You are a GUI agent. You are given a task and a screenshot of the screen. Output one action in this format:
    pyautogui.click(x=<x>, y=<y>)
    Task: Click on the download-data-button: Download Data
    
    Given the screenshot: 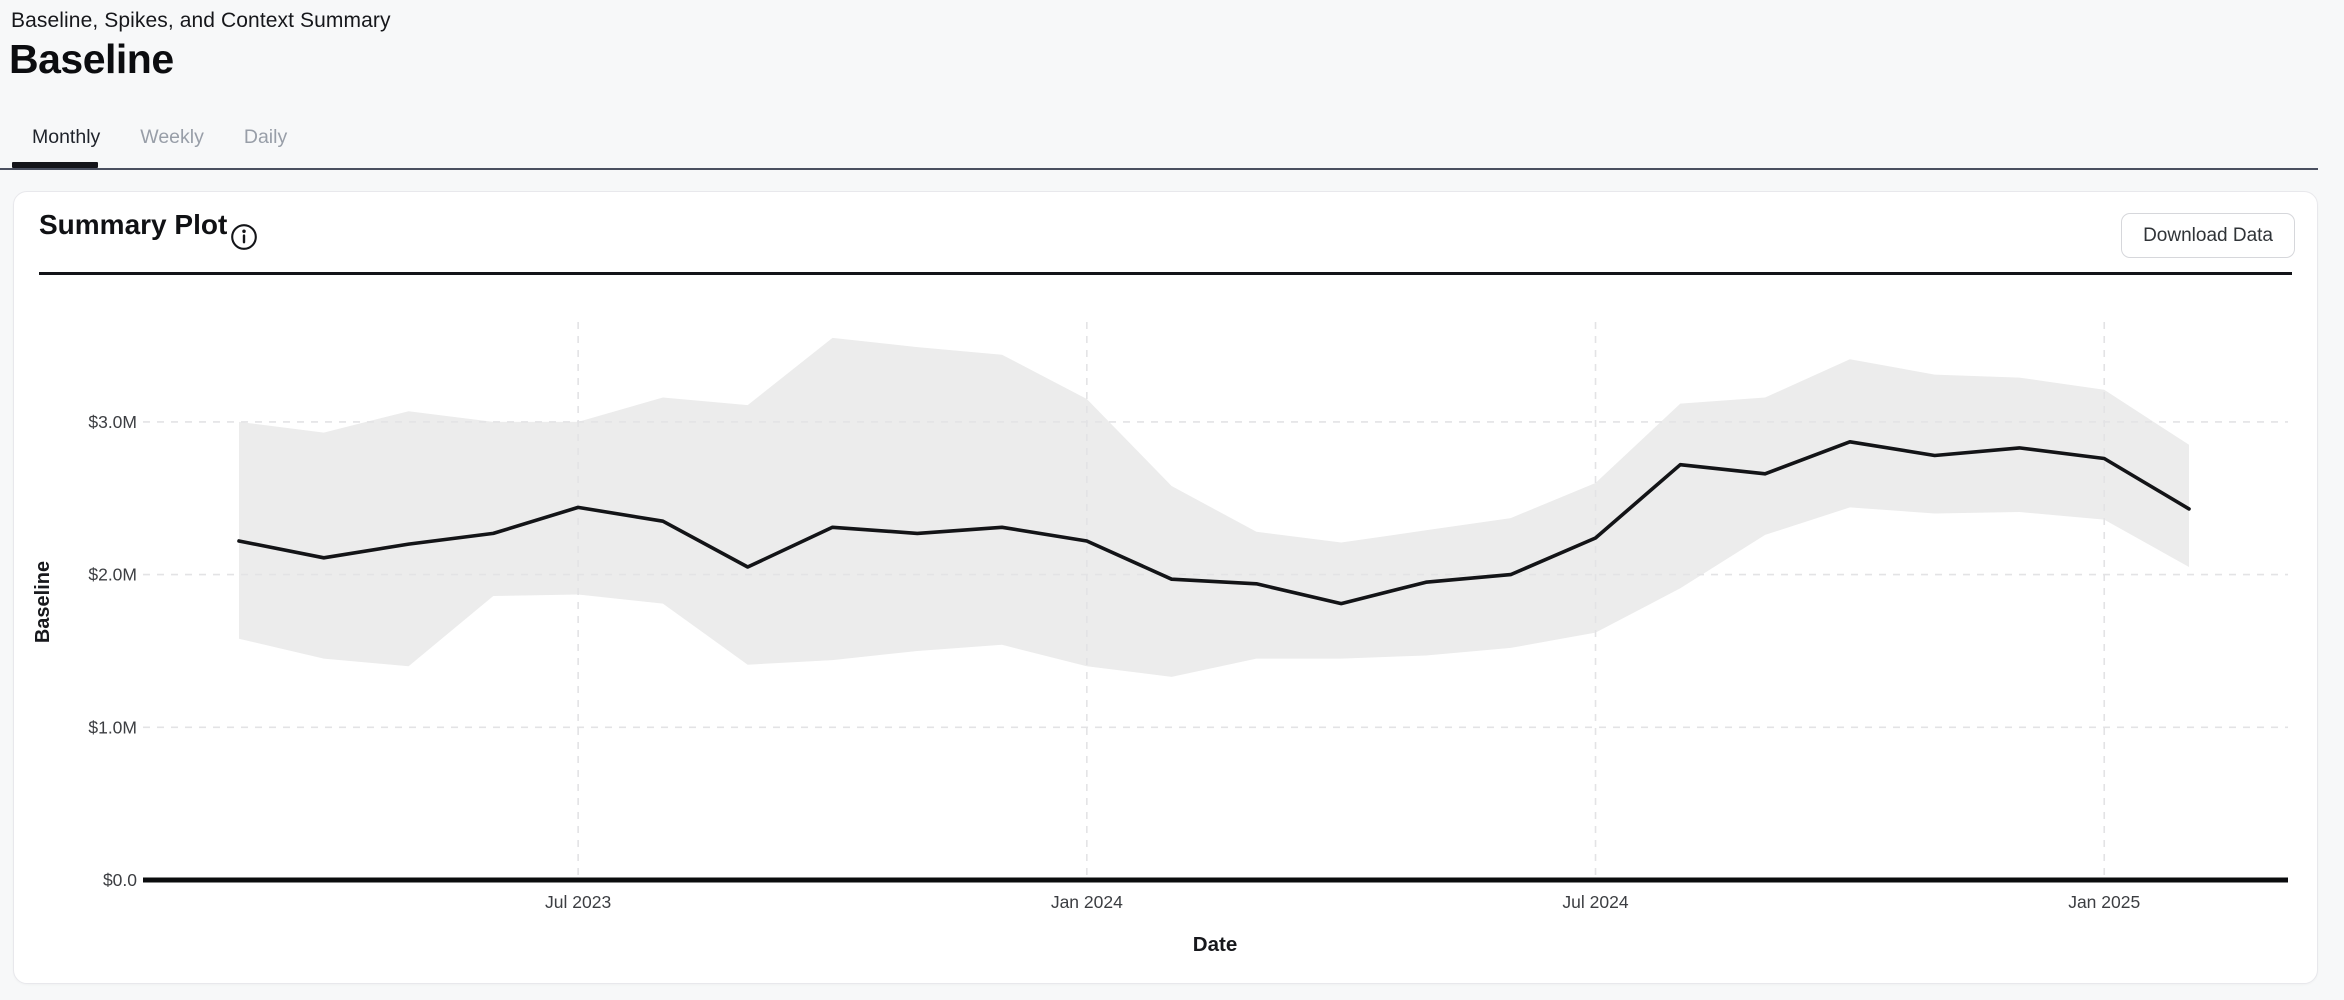 What is the action you would take?
    pyautogui.click(x=2208, y=235)
    